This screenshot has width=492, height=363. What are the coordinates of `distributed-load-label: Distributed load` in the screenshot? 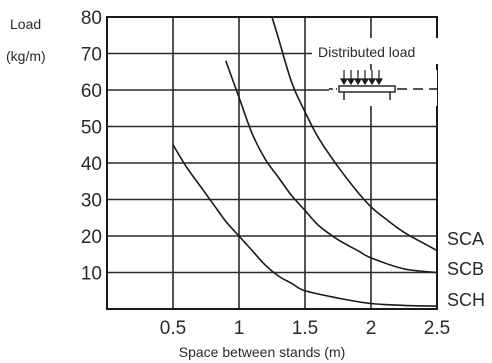 It's located at (366, 52).